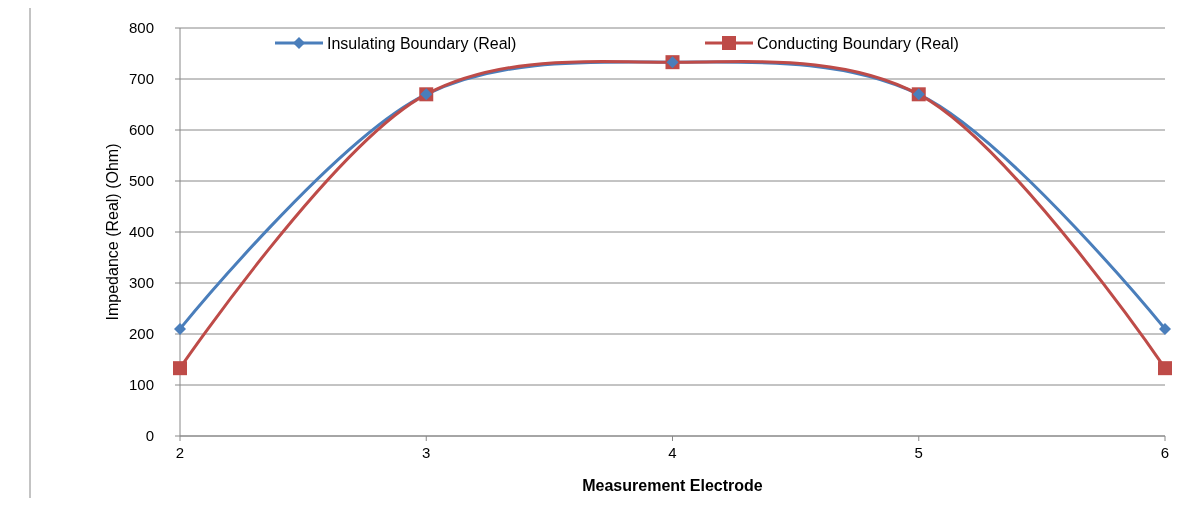  I want to click on y-tick-label: 800, so click(141, 27).